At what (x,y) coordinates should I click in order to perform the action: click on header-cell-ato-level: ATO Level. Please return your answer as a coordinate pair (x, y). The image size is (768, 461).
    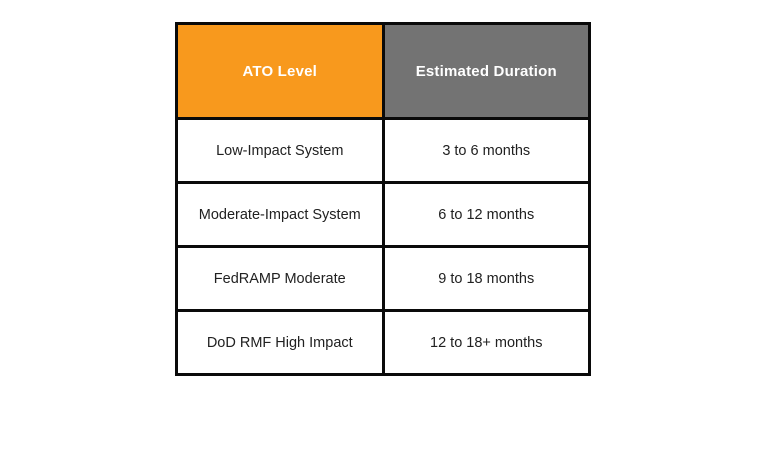
    Looking at the image, I should click on (280, 71).